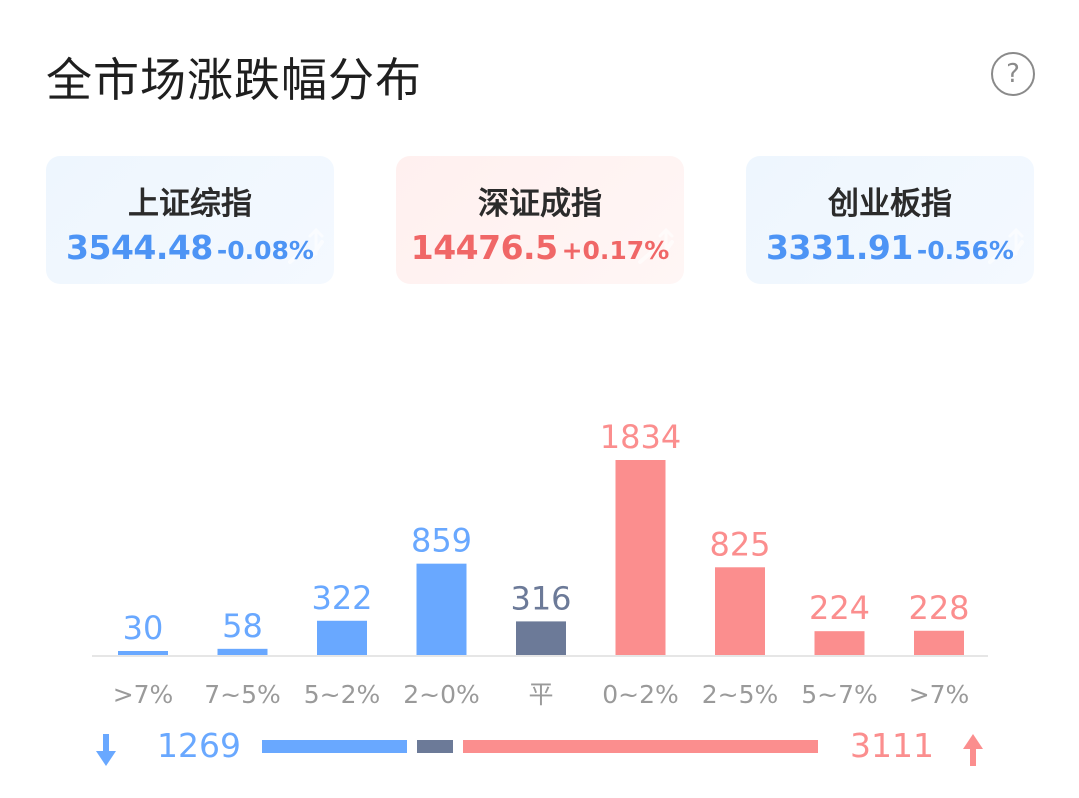 This screenshot has width=1079, height=798. I want to click on category-label-7: 5~7%, so click(839, 694).